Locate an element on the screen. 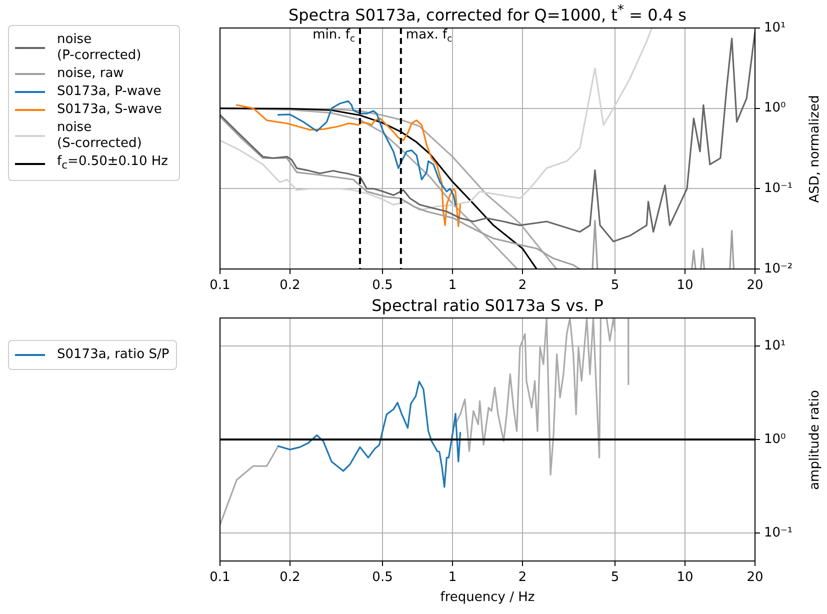 The height and width of the screenshot is (614, 827). x-axis-title: frequency / Hz is located at coordinates (487, 597).